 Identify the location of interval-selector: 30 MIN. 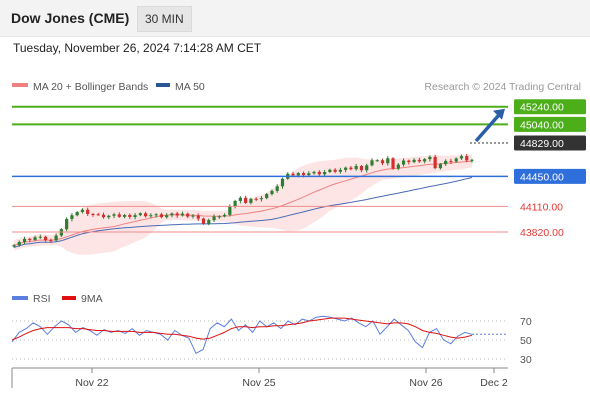
(164, 19).